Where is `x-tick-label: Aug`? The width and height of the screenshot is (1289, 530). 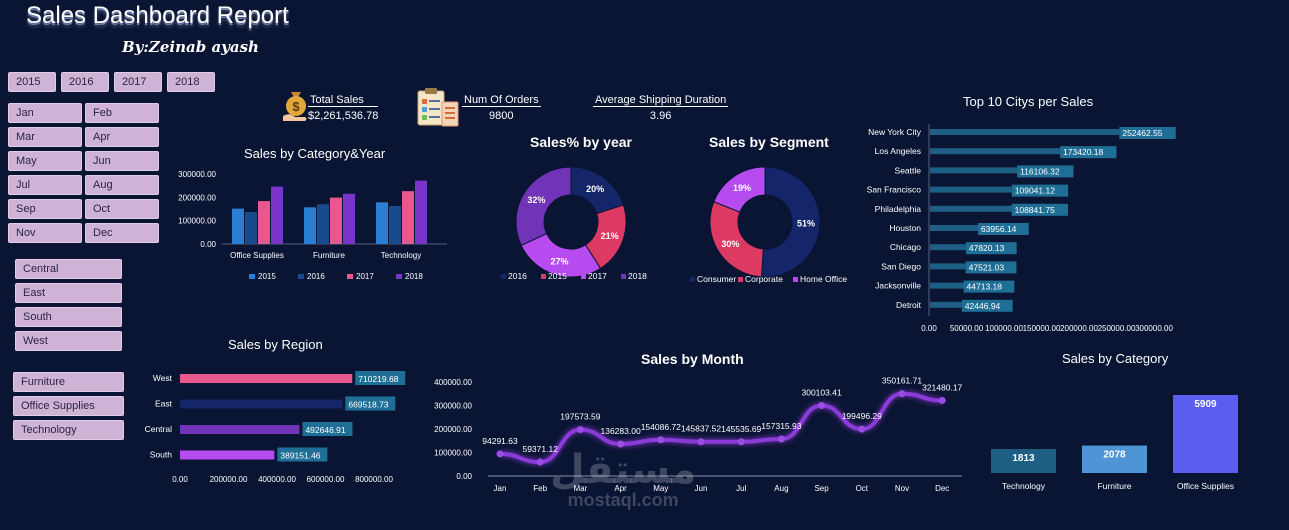
x-tick-label: Aug is located at coordinates (781, 488).